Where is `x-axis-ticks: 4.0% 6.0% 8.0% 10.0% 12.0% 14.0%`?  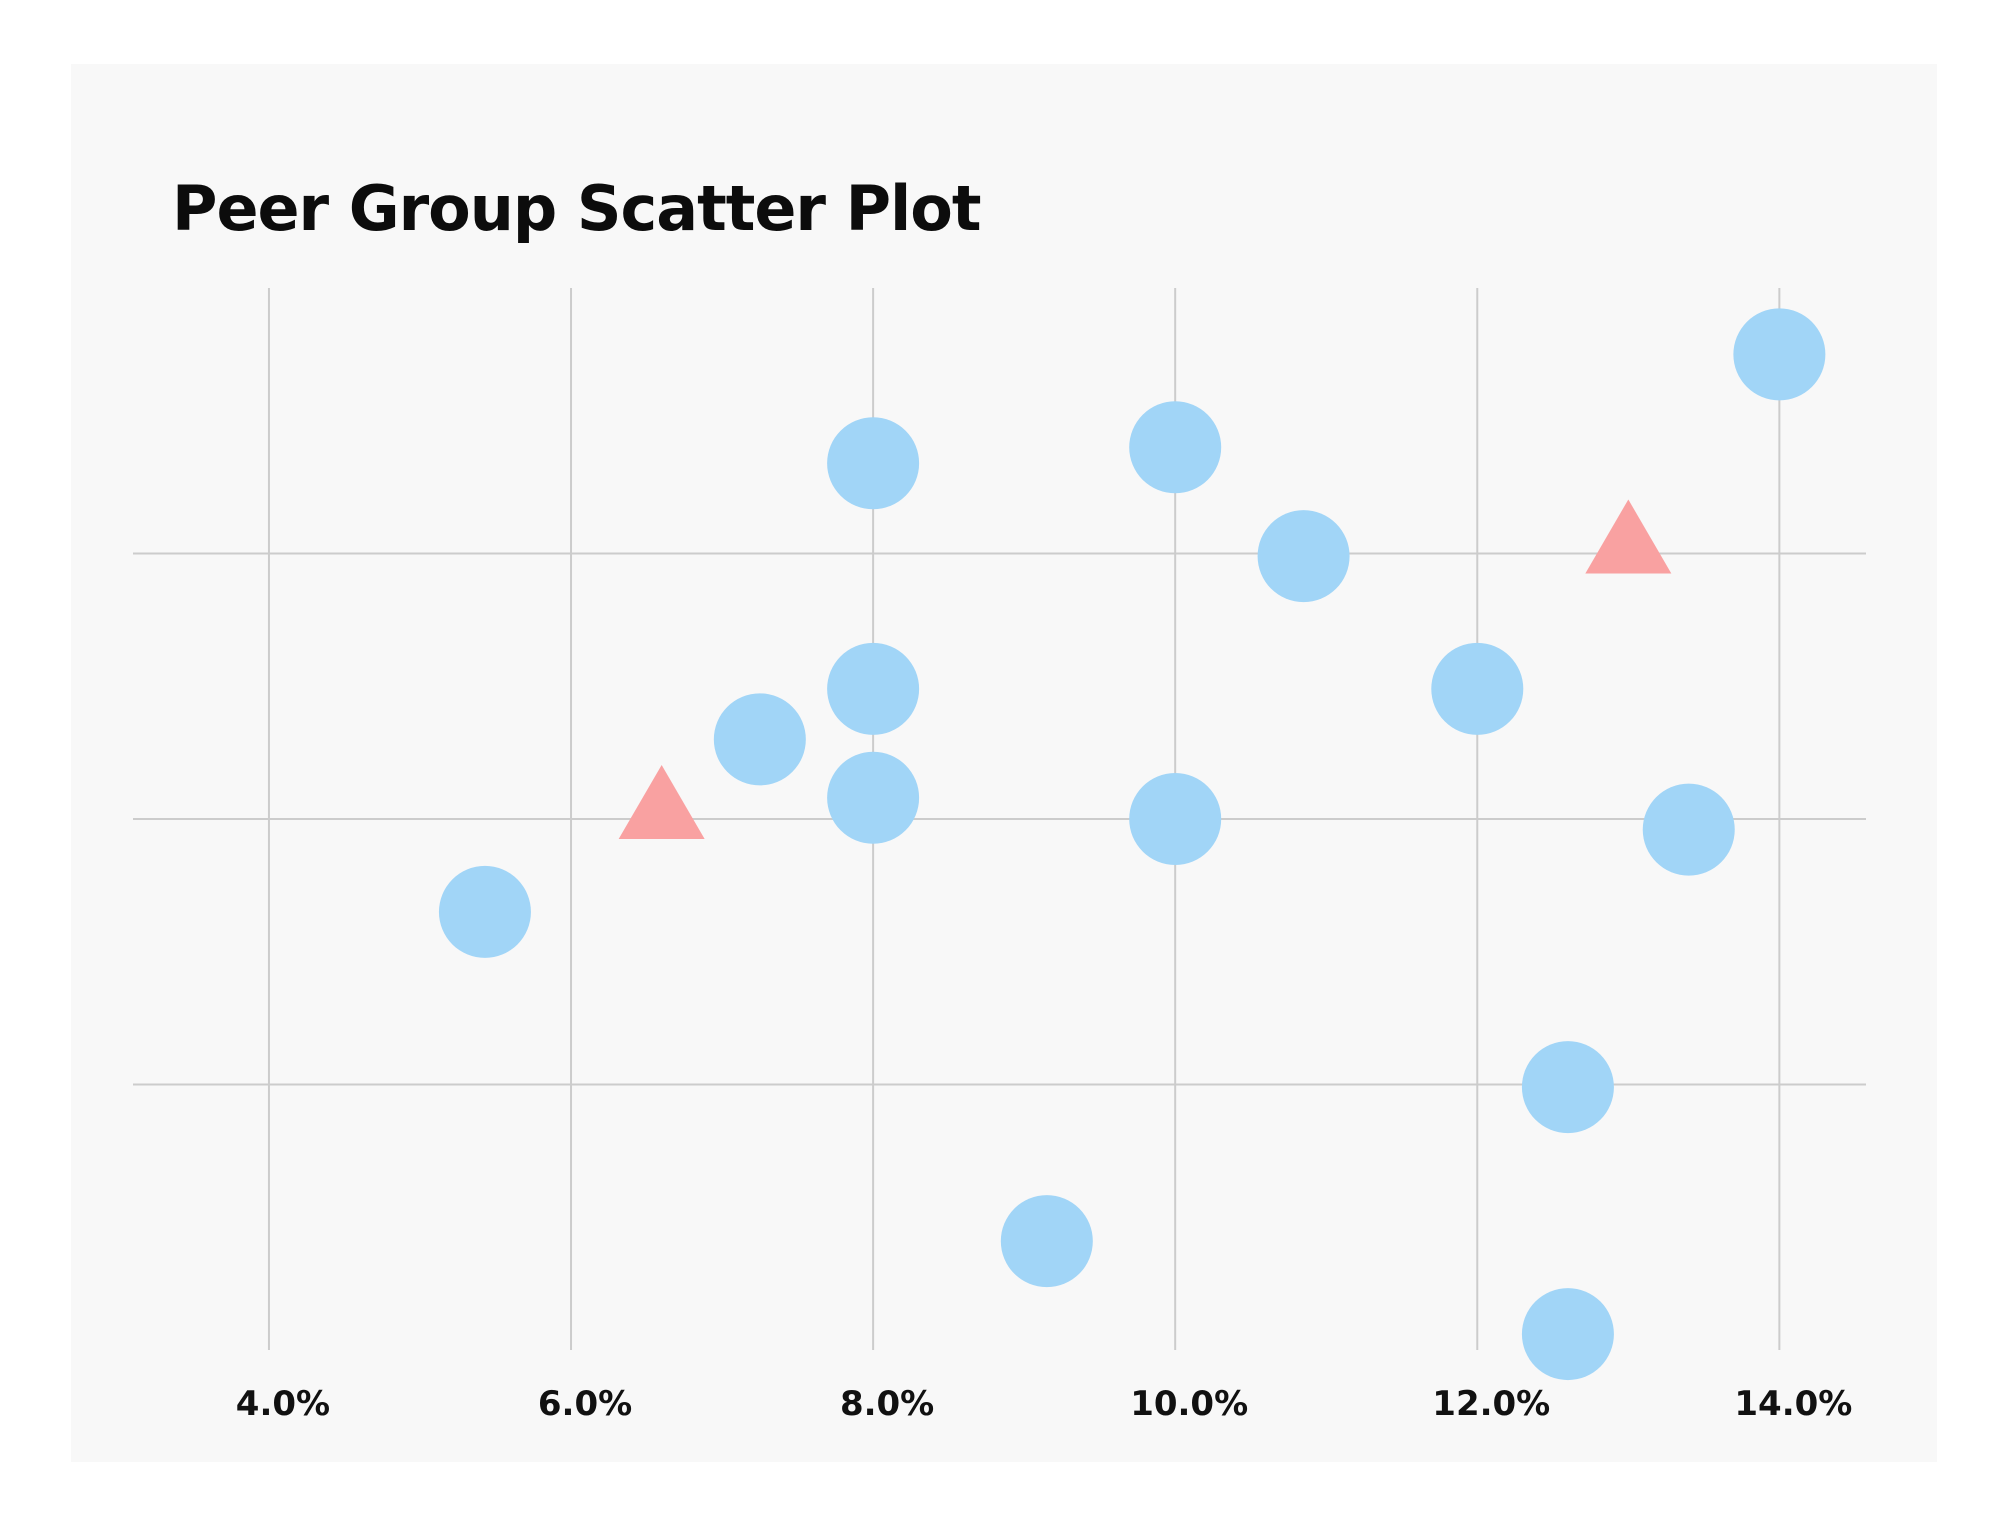
x-axis-ticks: 4.0% 6.0% 8.0% 10.0% 12.0% 14.0% is located at coordinates (1044, 1404).